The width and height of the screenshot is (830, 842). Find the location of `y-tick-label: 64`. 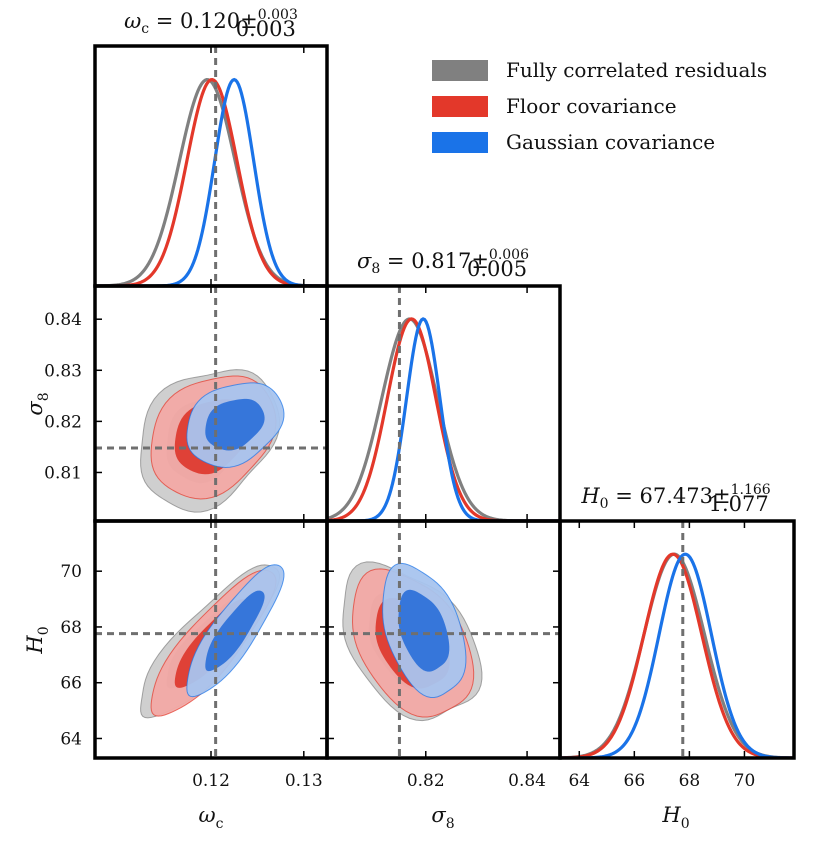

y-tick-label: 64 is located at coordinates (71, 739).